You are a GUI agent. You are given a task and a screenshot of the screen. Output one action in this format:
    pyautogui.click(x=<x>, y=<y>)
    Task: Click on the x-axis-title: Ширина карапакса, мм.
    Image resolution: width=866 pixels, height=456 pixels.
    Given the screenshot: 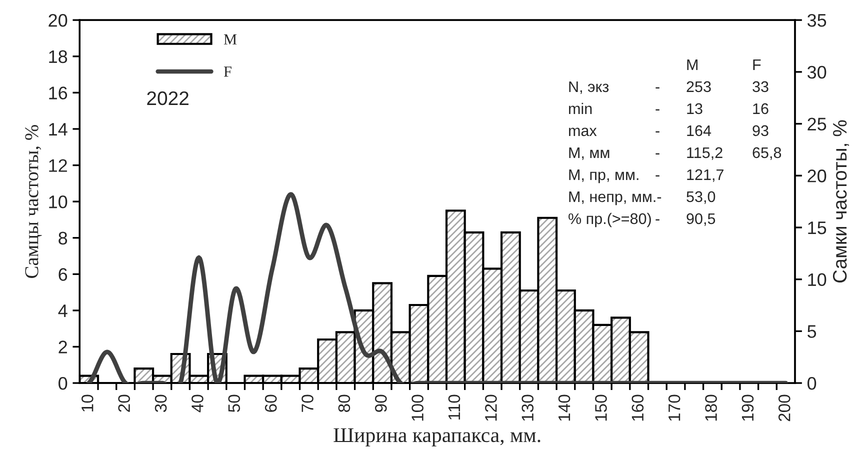 What is the action you would take?
    pyautogui.click(x=437, y=437)
    